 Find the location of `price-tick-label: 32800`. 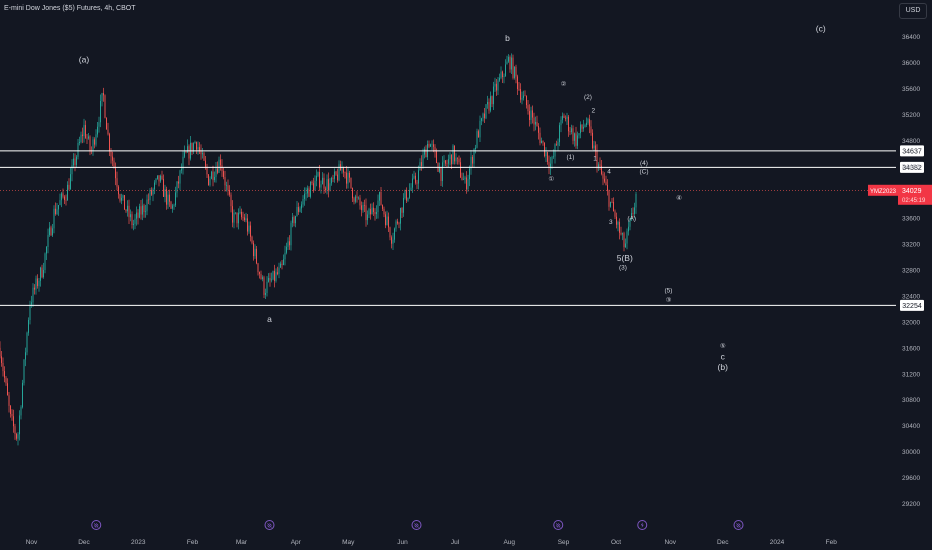

price-tick-label: 32800 is located at coordinates (911, 271).